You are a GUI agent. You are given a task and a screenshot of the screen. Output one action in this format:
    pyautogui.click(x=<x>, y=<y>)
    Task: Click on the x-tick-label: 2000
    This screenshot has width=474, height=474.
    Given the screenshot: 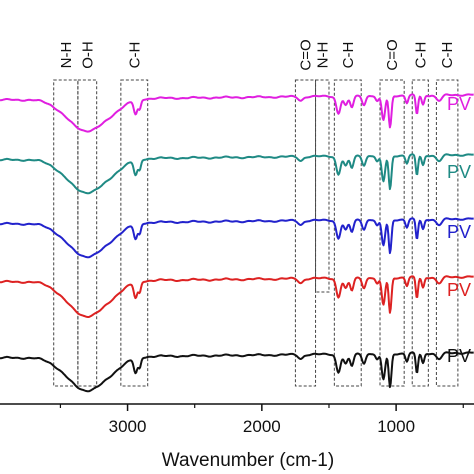 What is the action you would take?
    pyautogui.click(x=262, y=426)
    